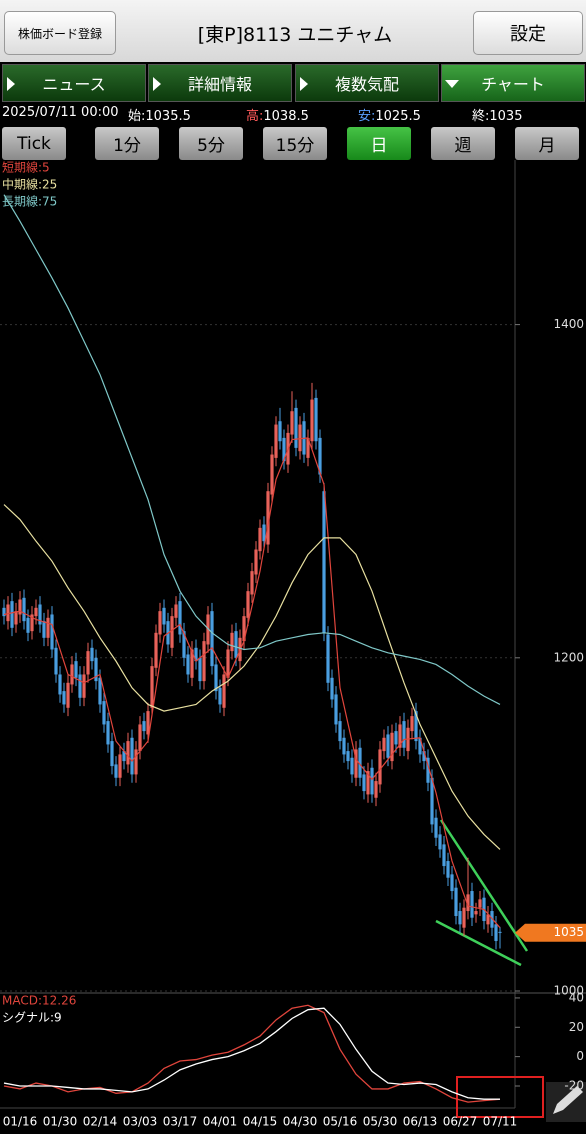  What do you see at coordinates (295, 35) in the screenshot?
I see `stock-title: [東P]8113 ユニチャム` at bounding box center [295, 35].